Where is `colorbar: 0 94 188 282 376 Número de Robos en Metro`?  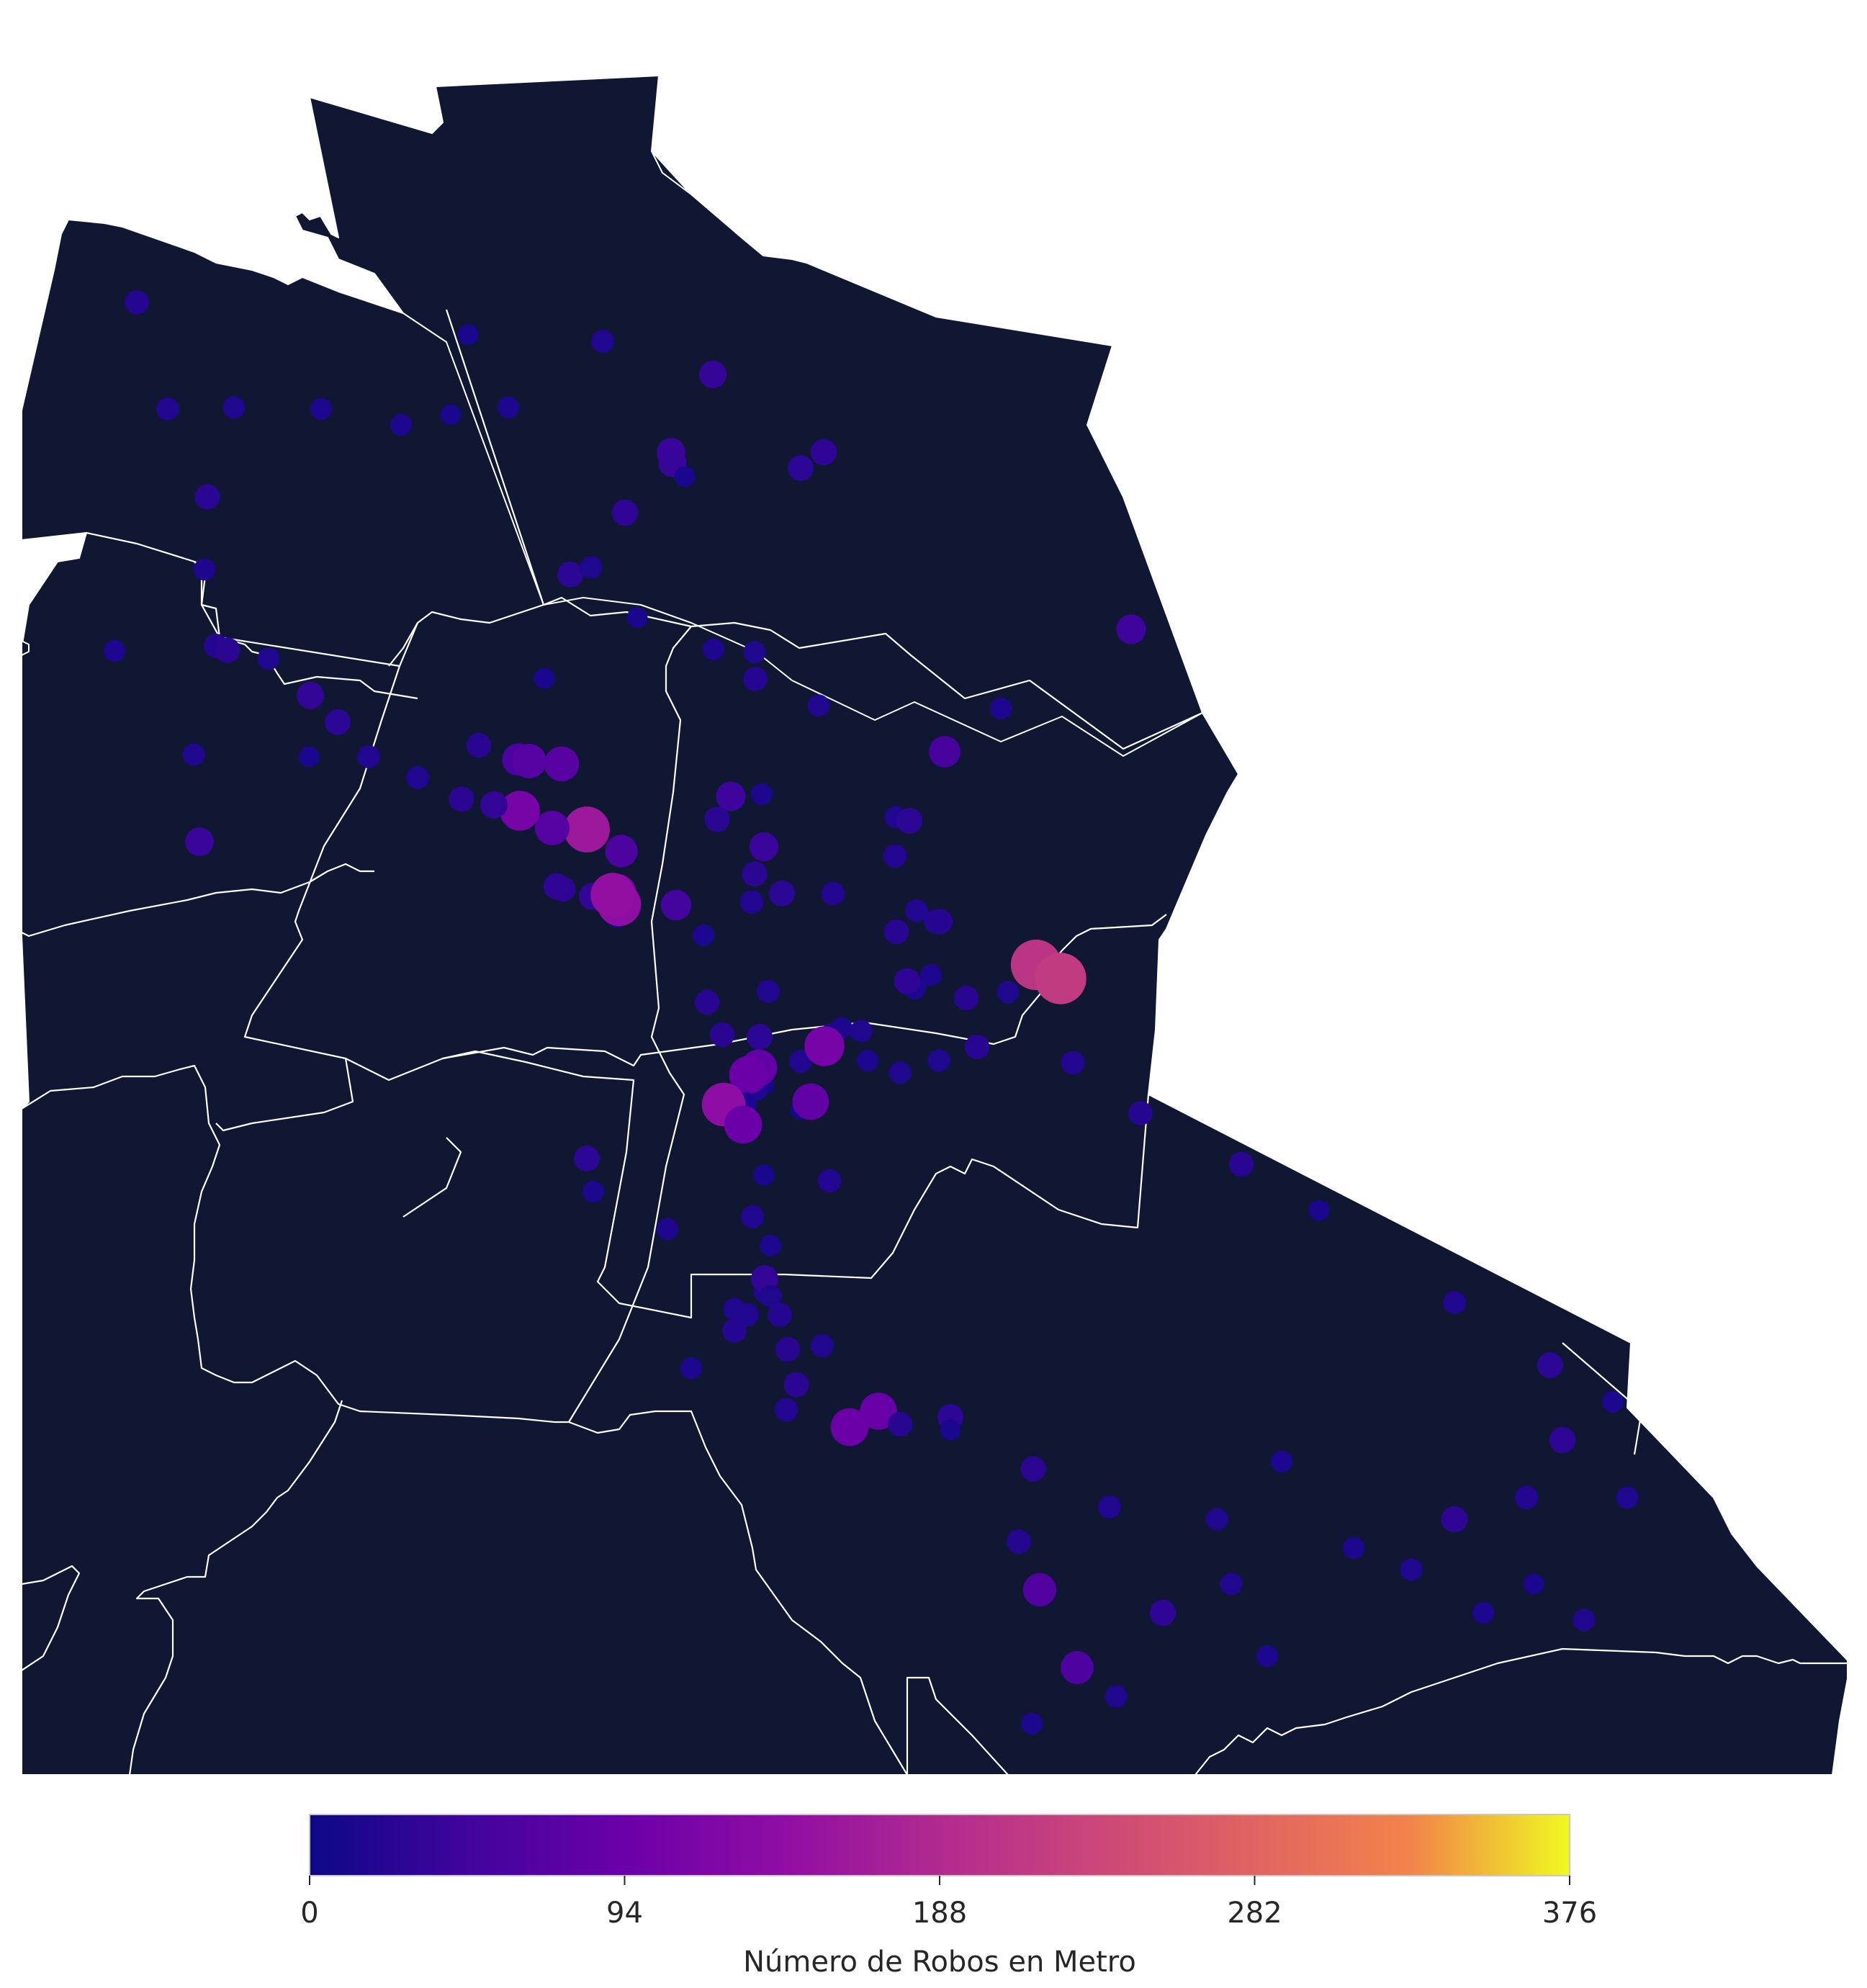 colorbar: 0 94 188 282 376 Número de Robos en Metro is located at coordinates (948, 1896).